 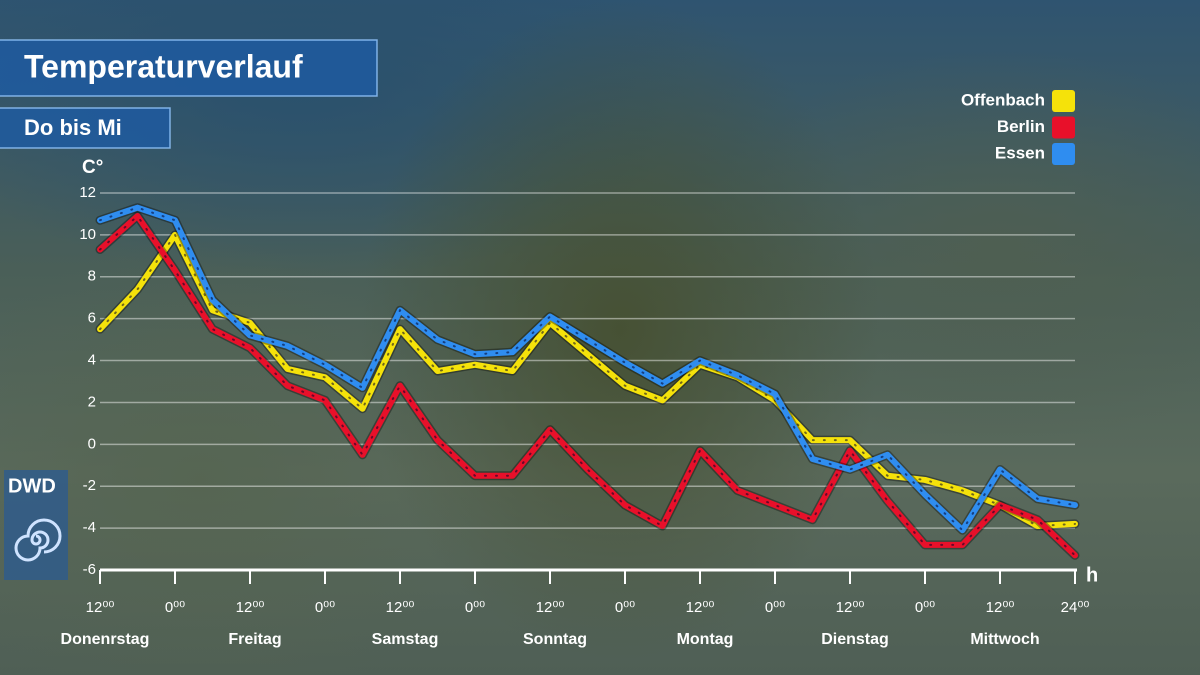 What do you see at coordinates (92, 276) in the screenshot?
I see `y-tick-label: 8` at bounding box center [92, 276].